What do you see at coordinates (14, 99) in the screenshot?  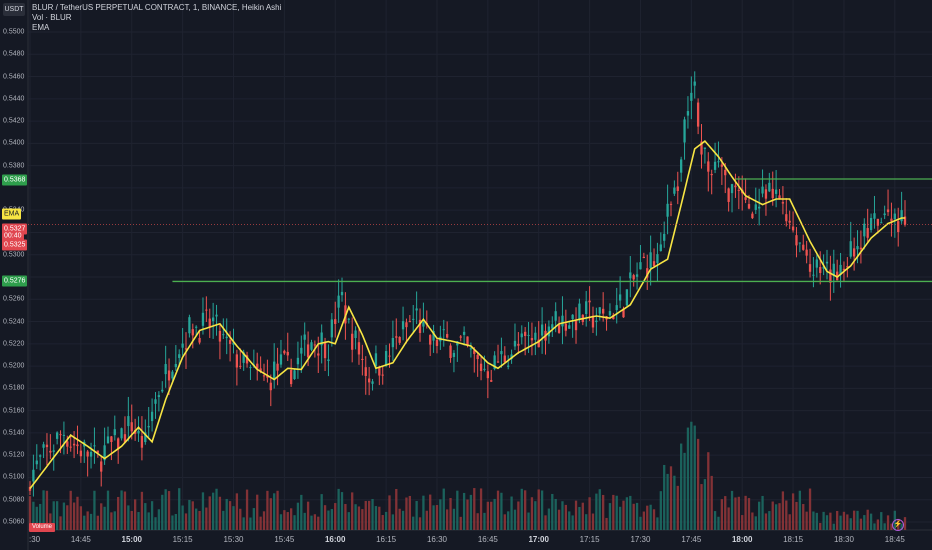 I see `price-tick-label: 0.5440` at bounding box center [14, 99].